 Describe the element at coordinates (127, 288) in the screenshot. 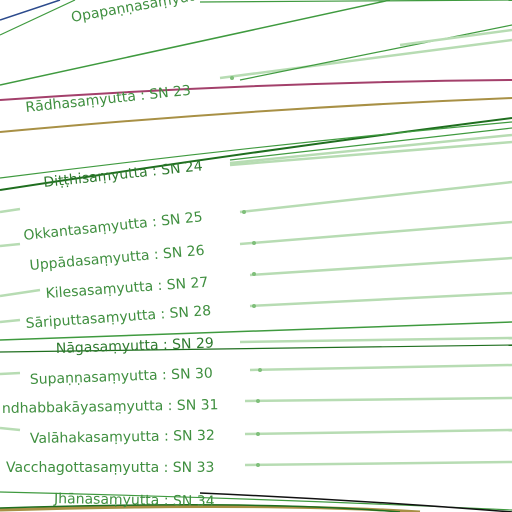

I see `label-sn27: Kilesasaṃyutta : SN 27` at that location.